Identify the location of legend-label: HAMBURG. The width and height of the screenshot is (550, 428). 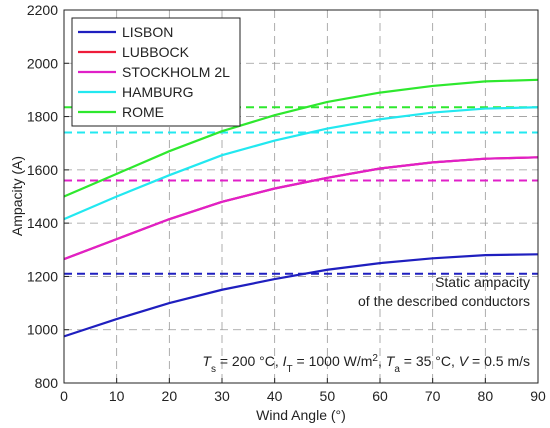
(158, 92).